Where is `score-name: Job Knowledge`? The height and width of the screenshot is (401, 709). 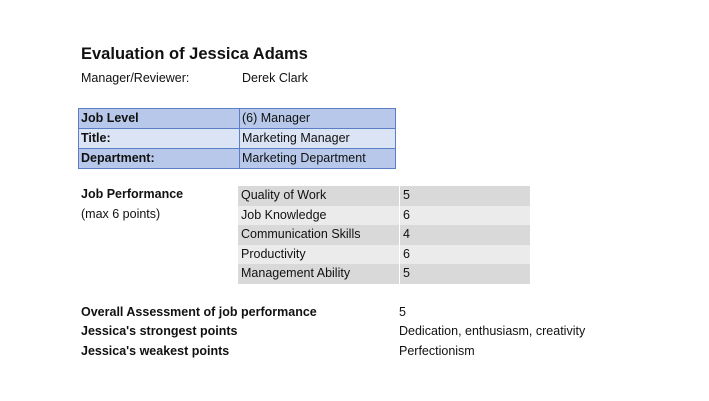 score-name: Job Knowledge is located at coordinates (319, 215).